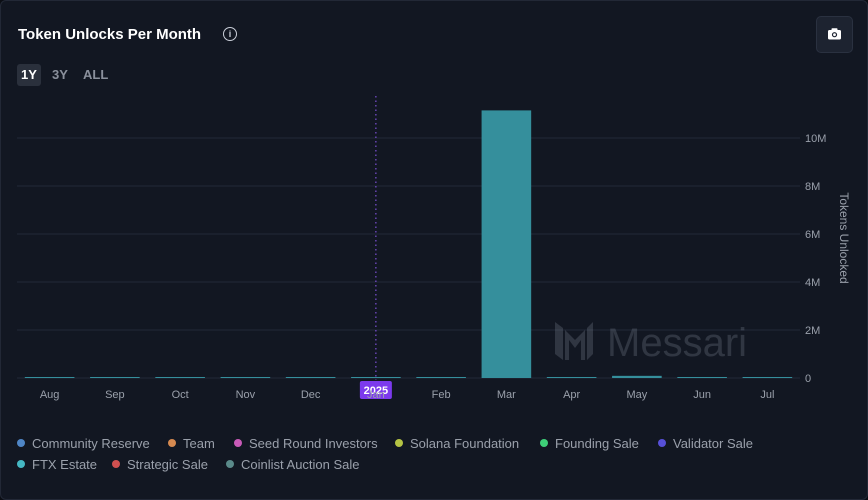 Image resolution: width=868 pixels, height=500 pixels. I want to click on bar-jan, so click(376, 377).